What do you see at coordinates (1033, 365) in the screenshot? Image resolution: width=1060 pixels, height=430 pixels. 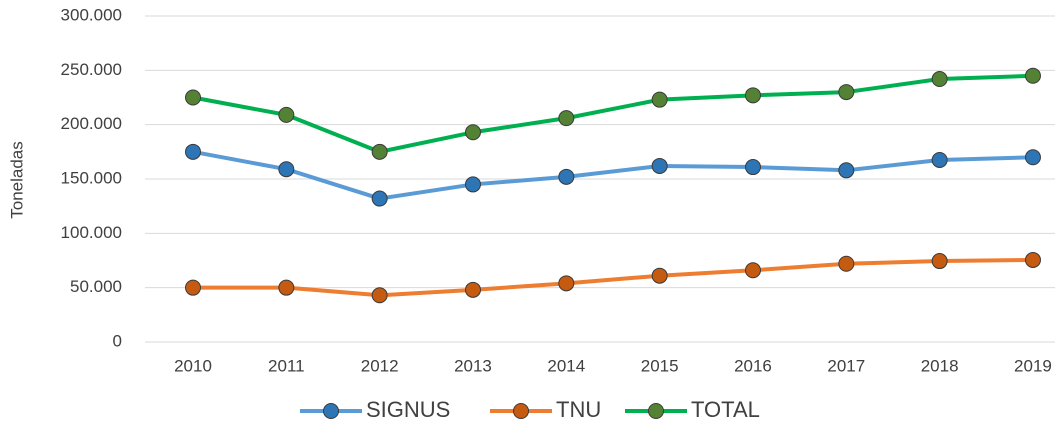 I see `x-tick-label: 2019` at bounding box center [1033, 365].